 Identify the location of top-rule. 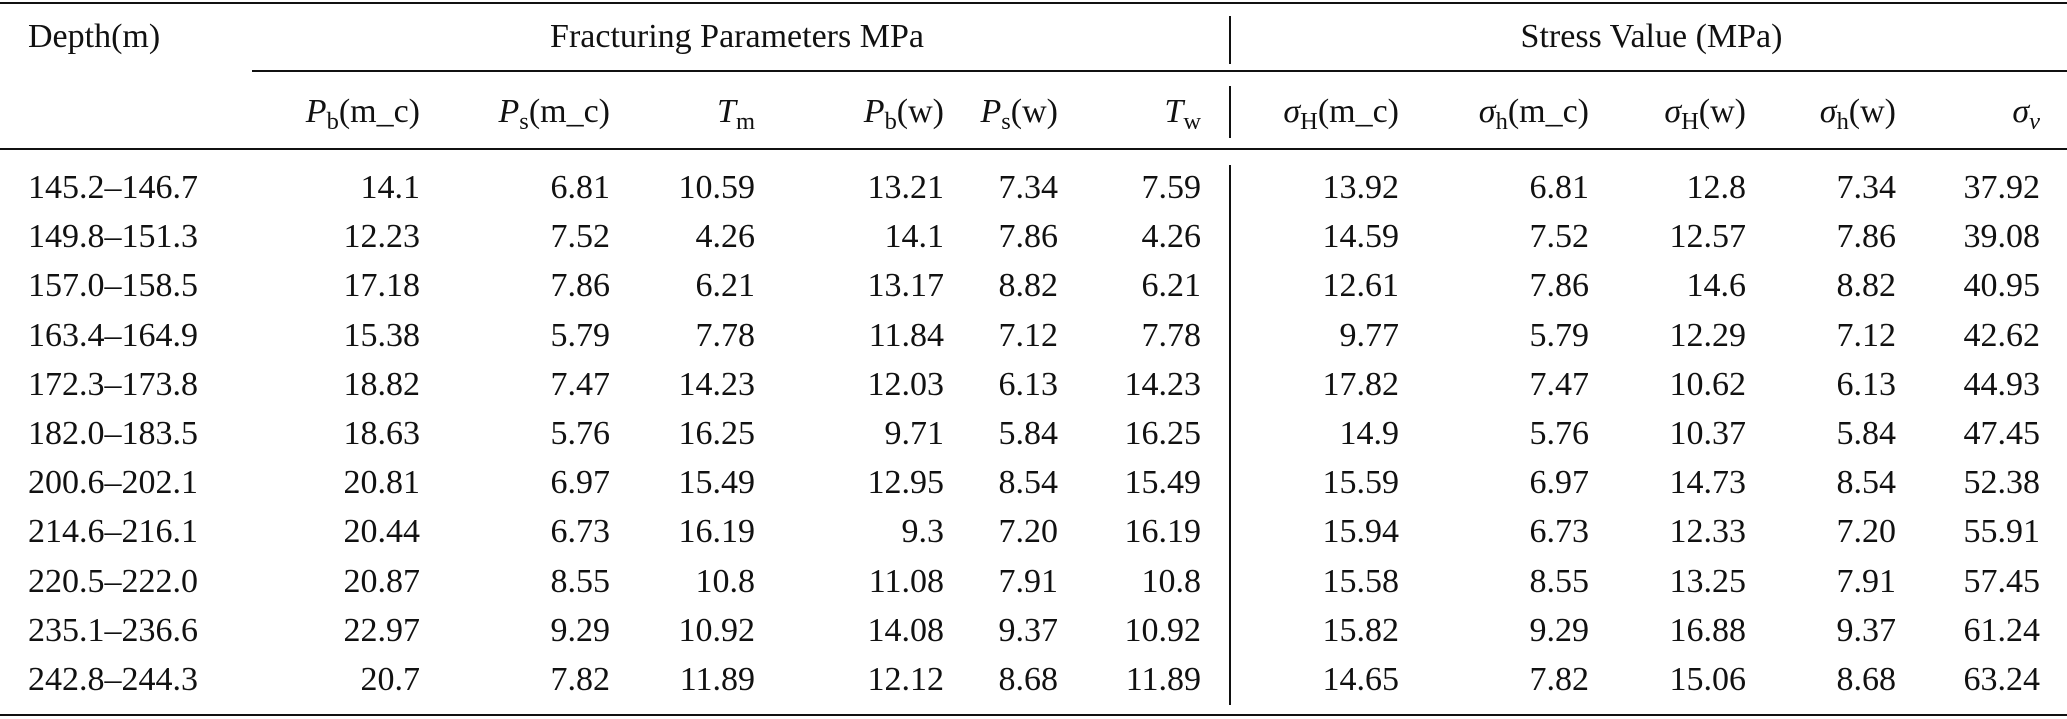
(1033, 3).